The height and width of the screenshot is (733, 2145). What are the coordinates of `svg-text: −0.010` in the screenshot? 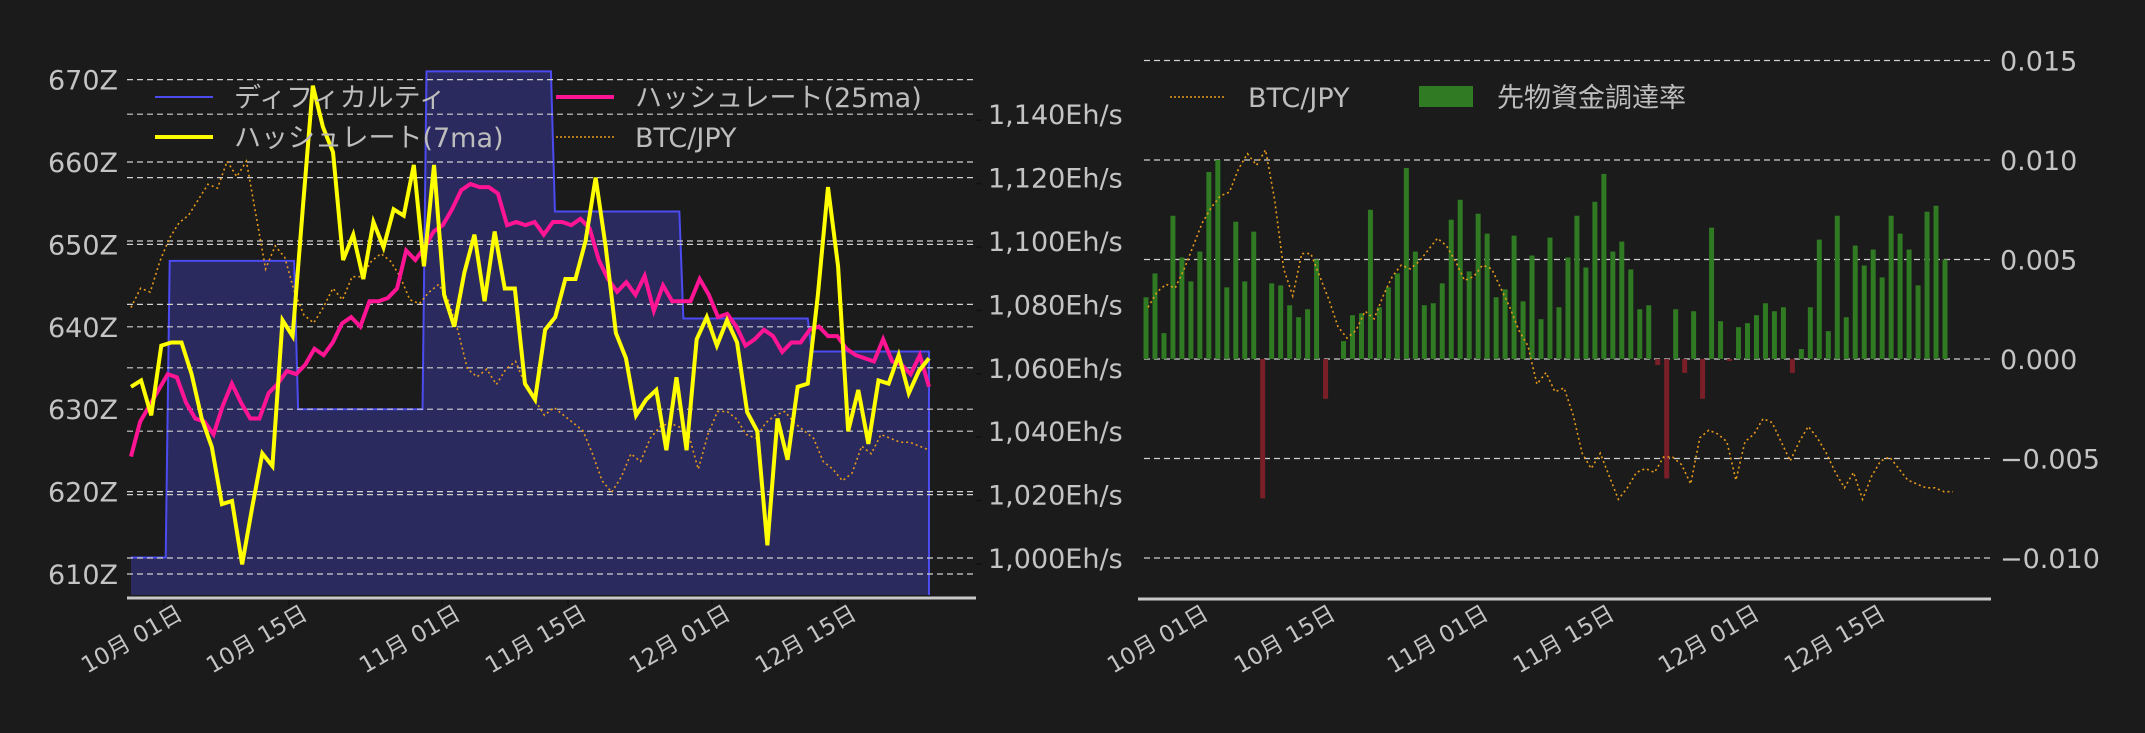 It's located at (2050, 559).